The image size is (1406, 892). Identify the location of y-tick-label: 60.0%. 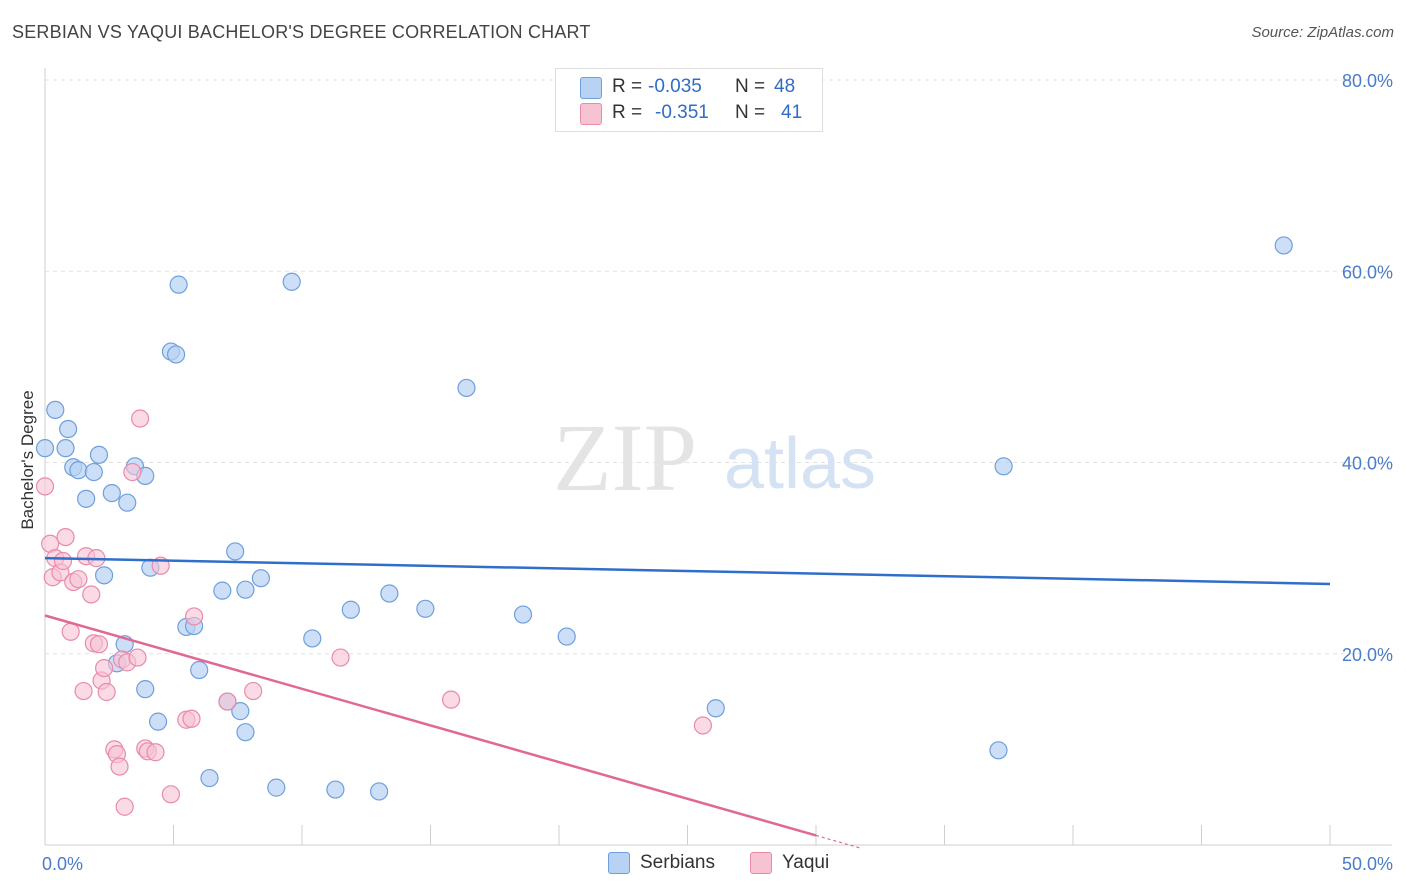
(1367, 272).